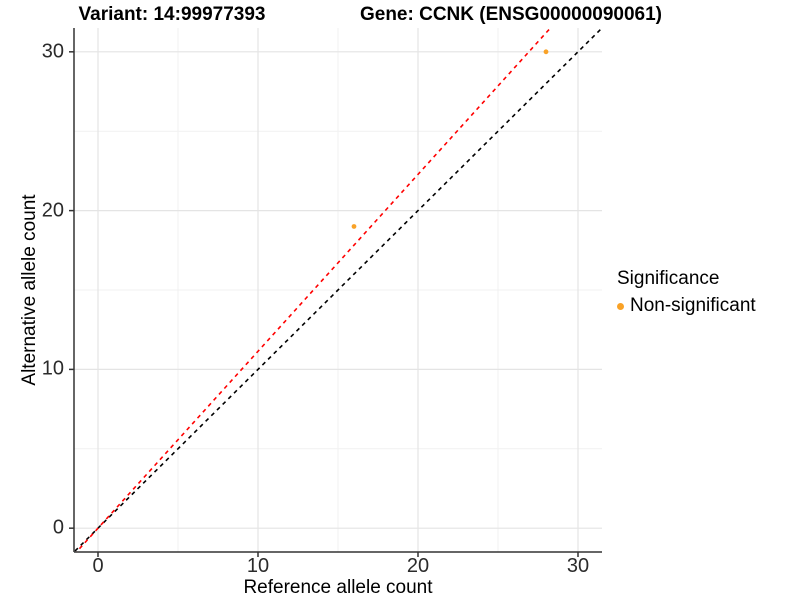 The height and width of the screenshot is (600, 800). What do you see at coordinates (338, 587) in the screenshot?
I see `x-axis-title: Reference allele count` at bounding box center [338, 587].